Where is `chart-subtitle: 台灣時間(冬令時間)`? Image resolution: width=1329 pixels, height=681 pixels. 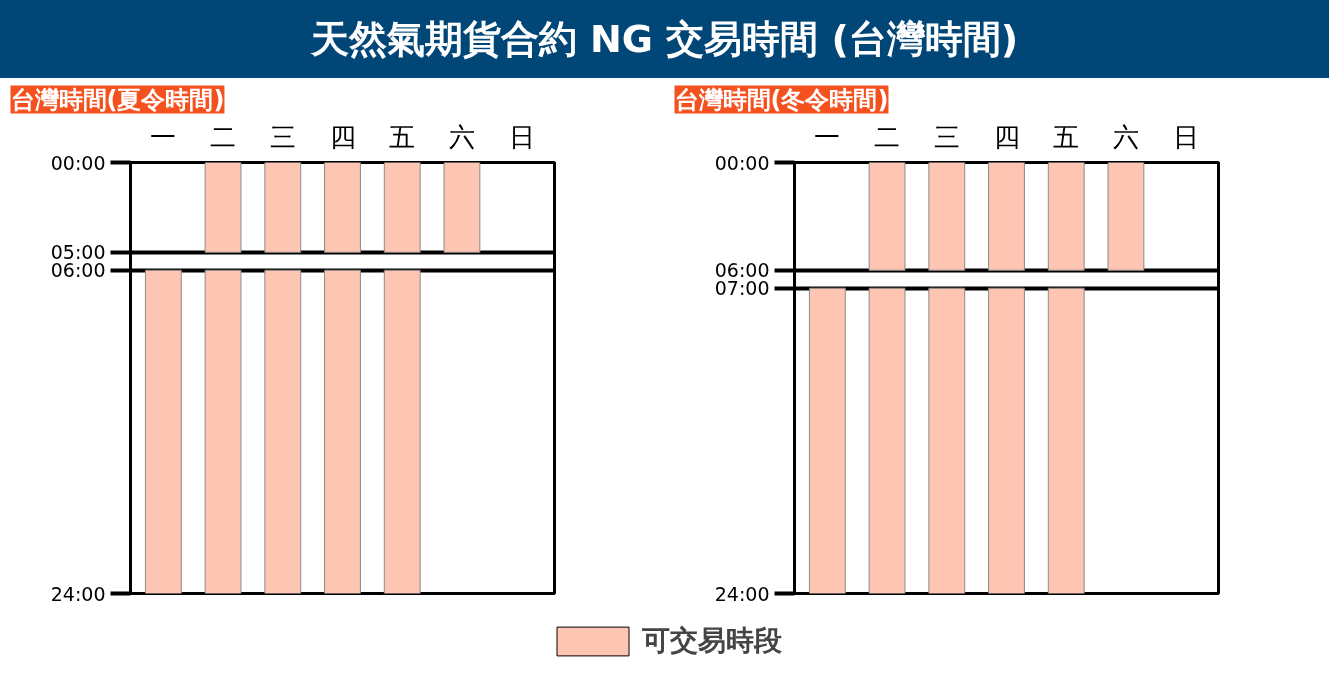 chart-subtitle: 台灣時間(冬令時間) is located at coordinates (781, 99).